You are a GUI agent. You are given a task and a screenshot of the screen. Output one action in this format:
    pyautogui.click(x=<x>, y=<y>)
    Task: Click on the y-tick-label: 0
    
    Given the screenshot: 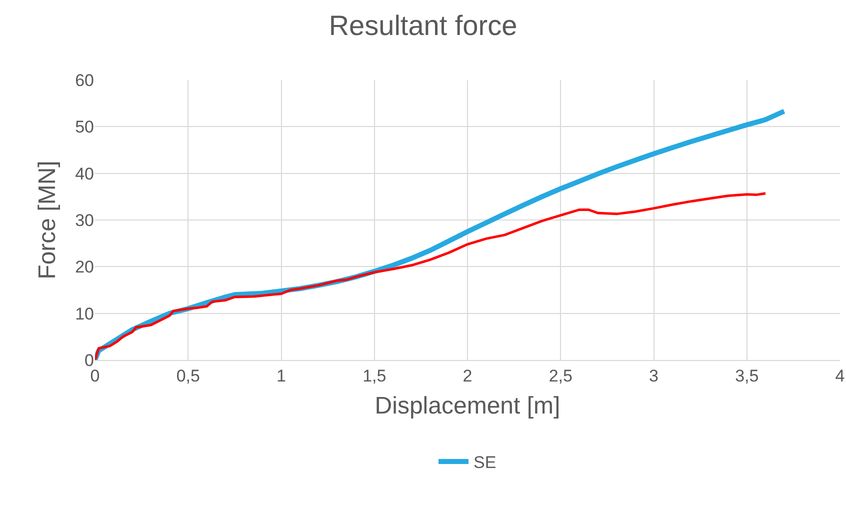 What is the action you would take?
    pyautogui.click(x=89, y=360)
    